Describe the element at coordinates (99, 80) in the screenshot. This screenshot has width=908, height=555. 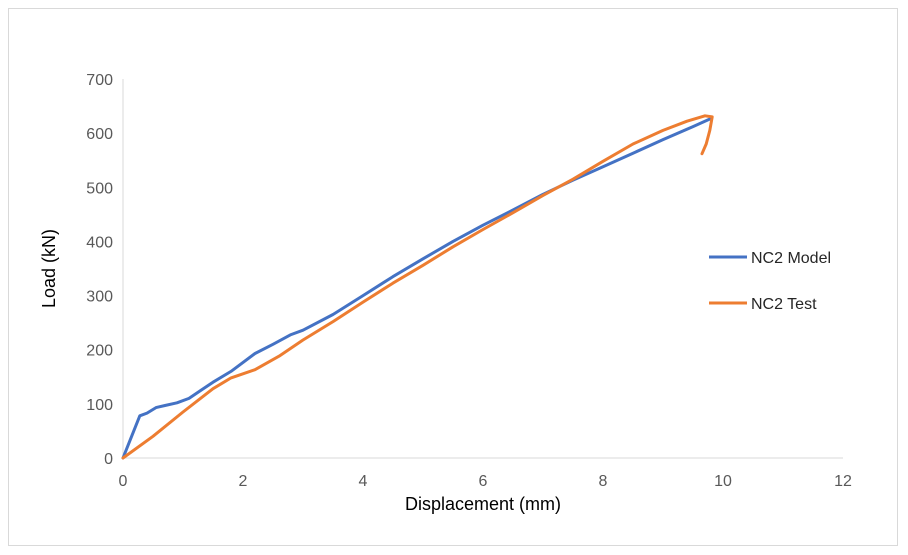
I see `y-tick-label: 700` at that location.